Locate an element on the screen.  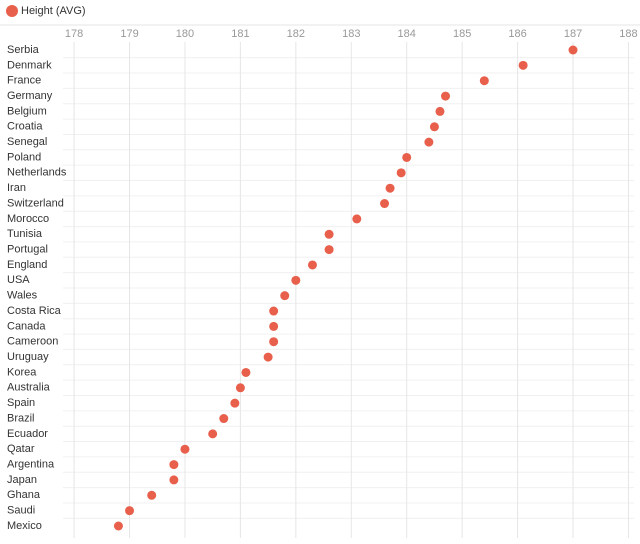
category-label: Argentina is located at coordinates (31, 464).